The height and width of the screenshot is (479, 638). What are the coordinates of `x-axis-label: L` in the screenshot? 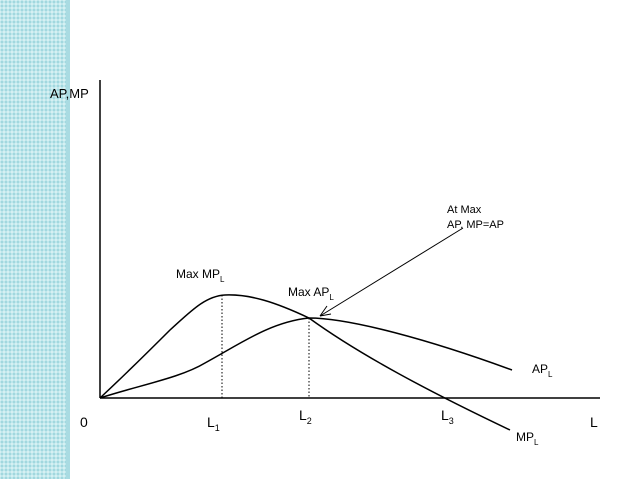 It's located at (594, 422).